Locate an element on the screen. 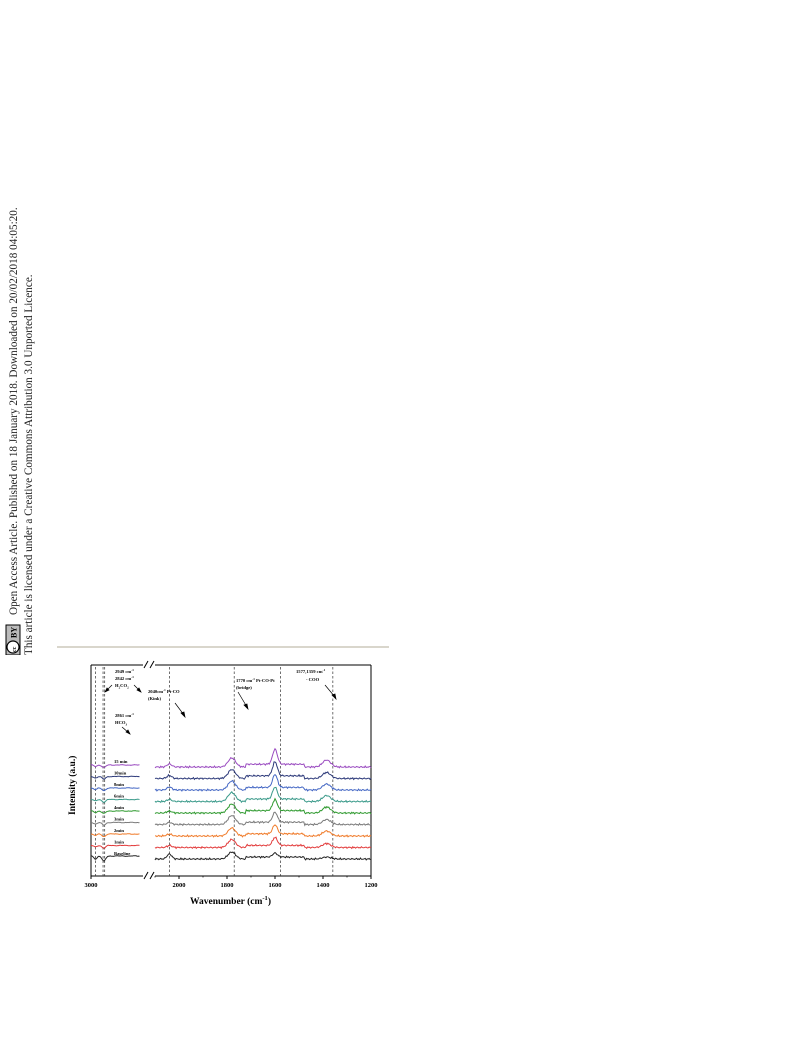 The width and height of the screenshot is (793, 1039). series-label: 2min is located at coordinates (119, 830).